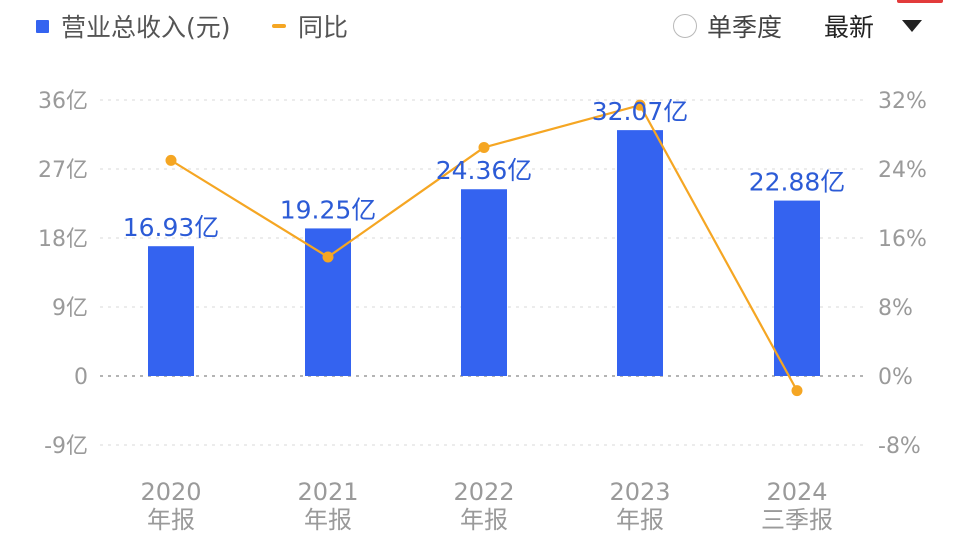 The image size is (960, 546). What do you see at coordinates (483, 492) in the screenshot?
I see `category-year-label: 2022` at bounding box center [483, 492].